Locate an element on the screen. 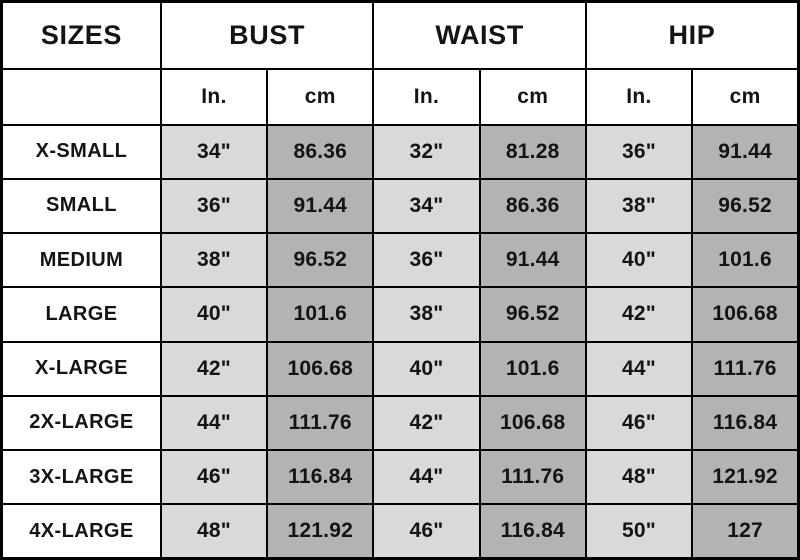  cell-hip-cm: 101.6 is located at coordinates (745, 260).